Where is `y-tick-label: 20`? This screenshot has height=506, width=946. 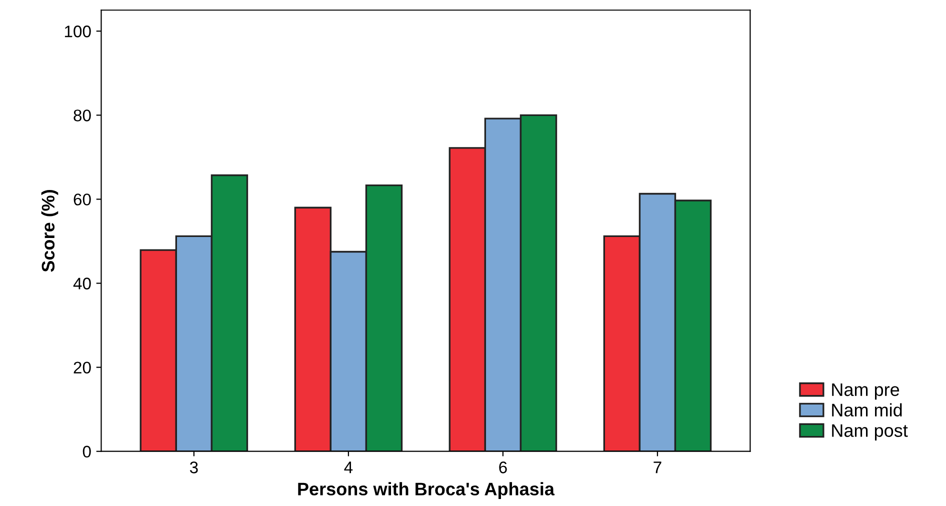 y-tick-label: 20 is located at coordinates (82, 368).